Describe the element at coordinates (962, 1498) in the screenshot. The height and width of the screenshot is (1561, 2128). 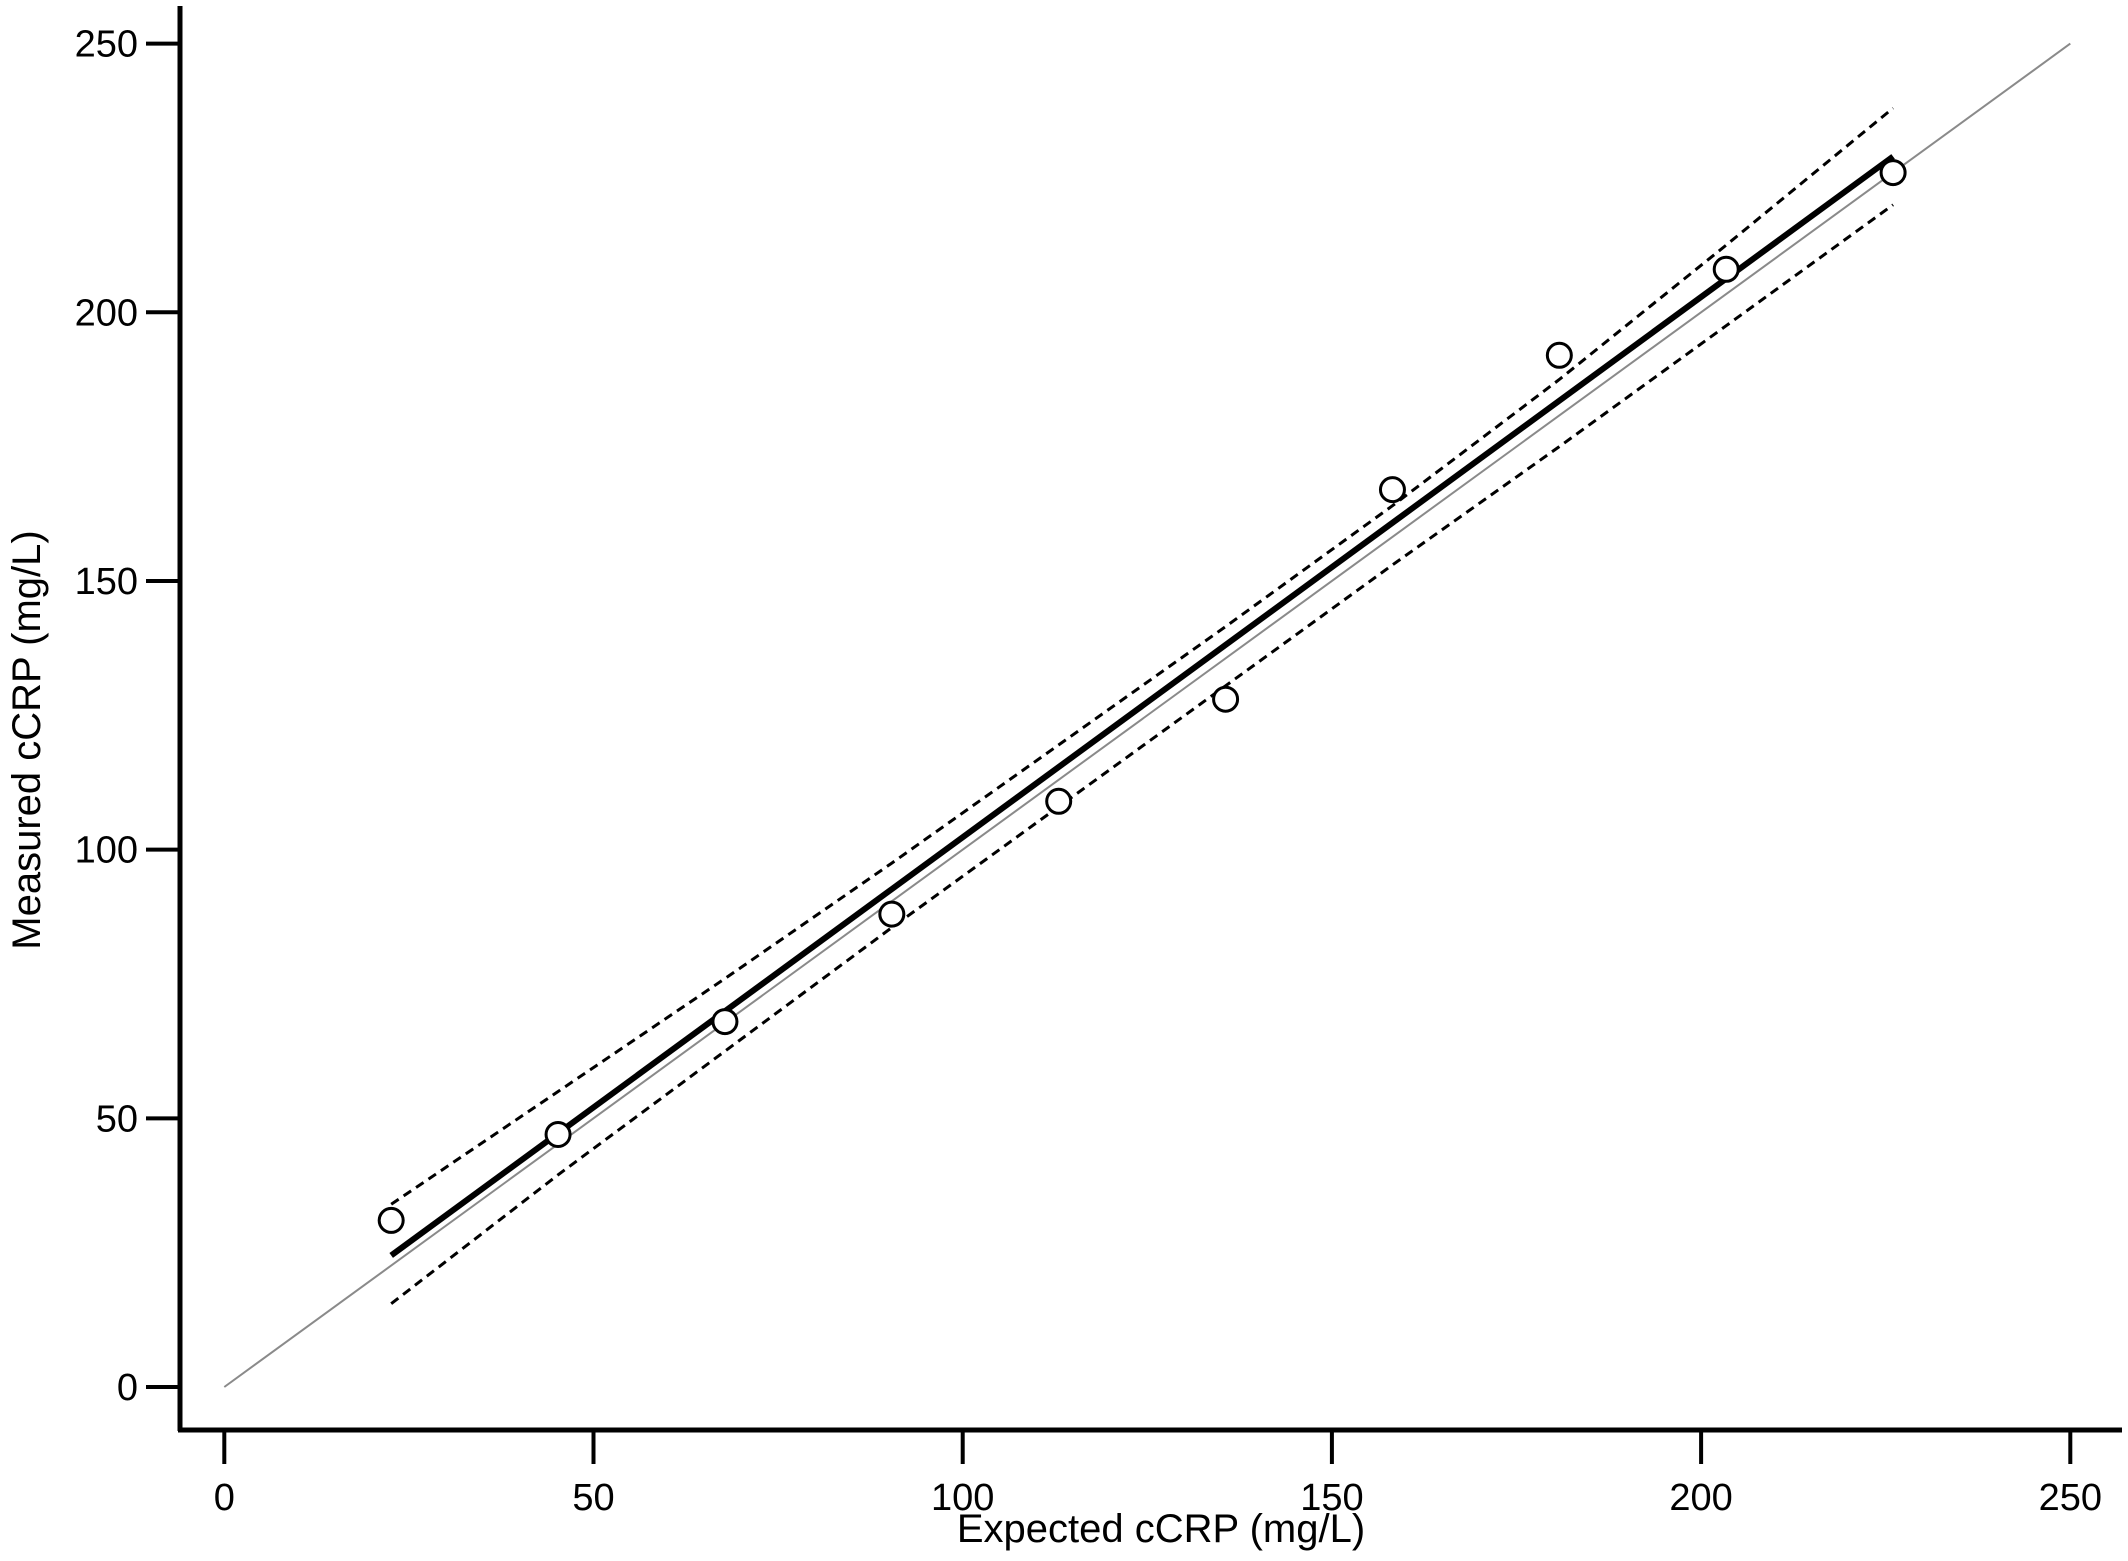
I see `x-tick-label: 100` at that location.